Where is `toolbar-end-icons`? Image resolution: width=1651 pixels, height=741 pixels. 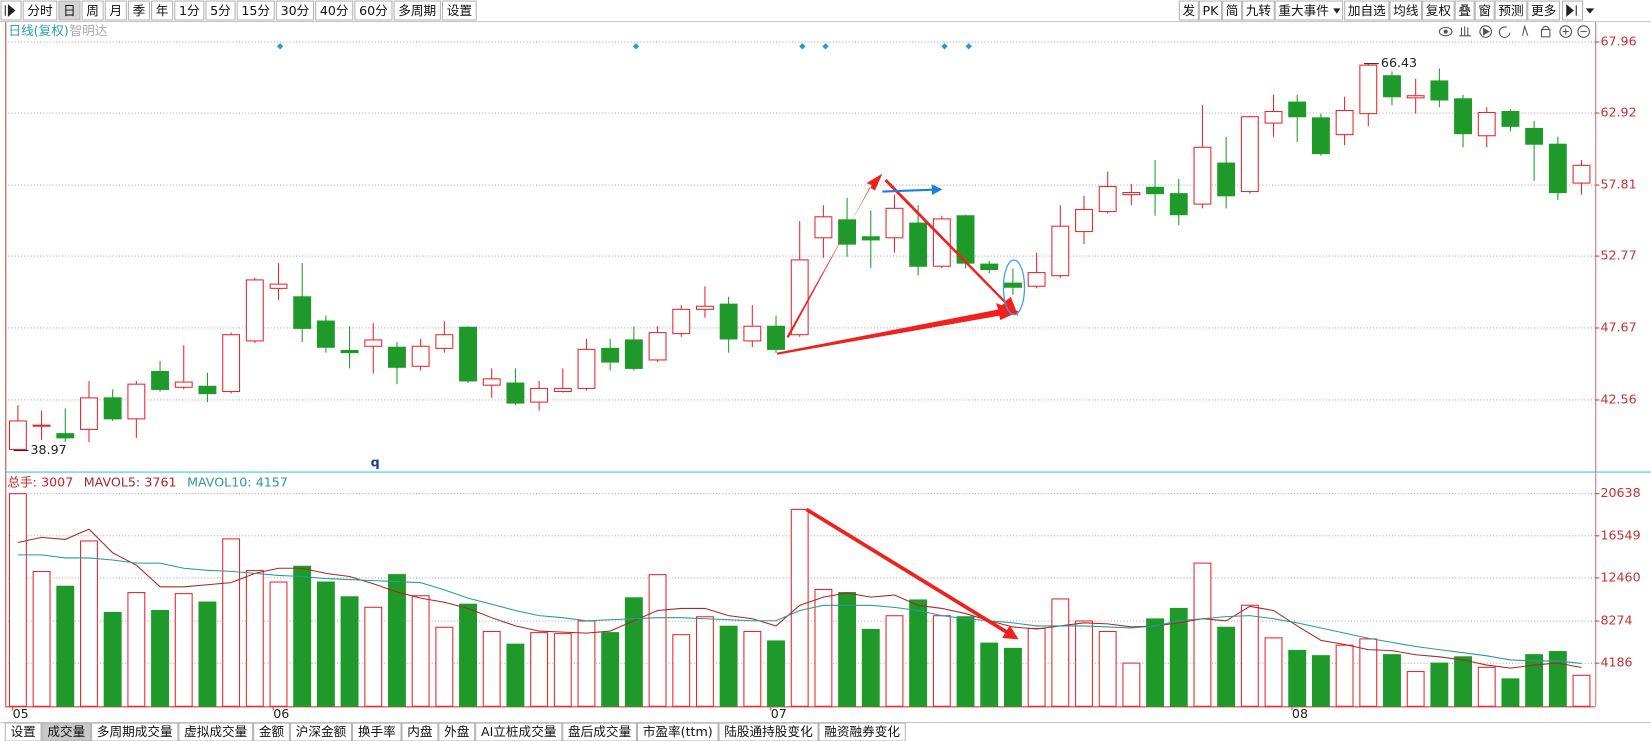 toolbar-end-icons is located at coordinates (1578, 10).